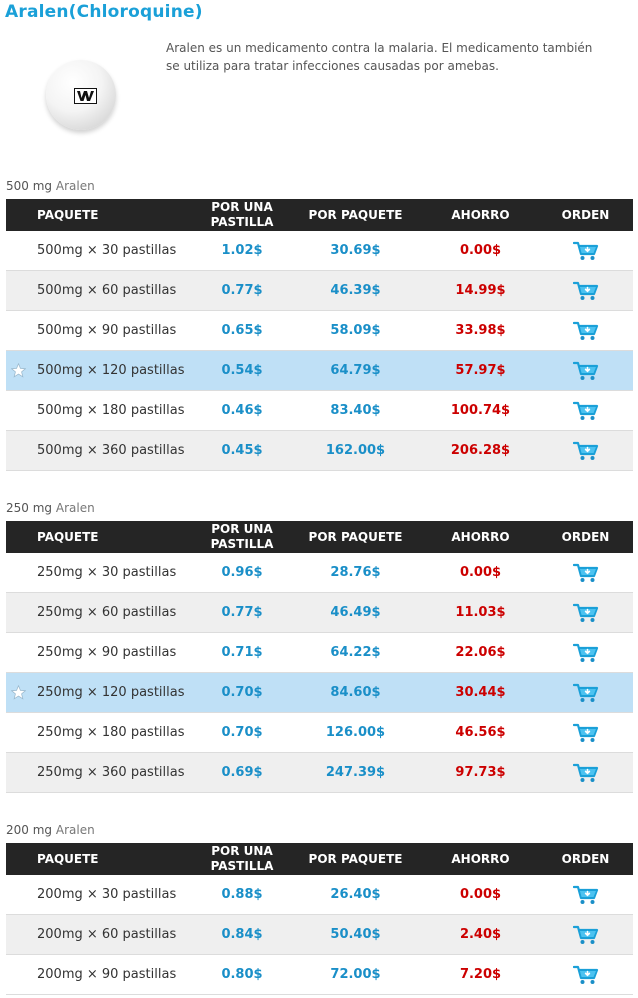 This screenshot has height=998, width=638. I want to click on table-row: 500mg × 360 pastillas 0.45$ 162.00$ 206.28$, so click(319, 451).